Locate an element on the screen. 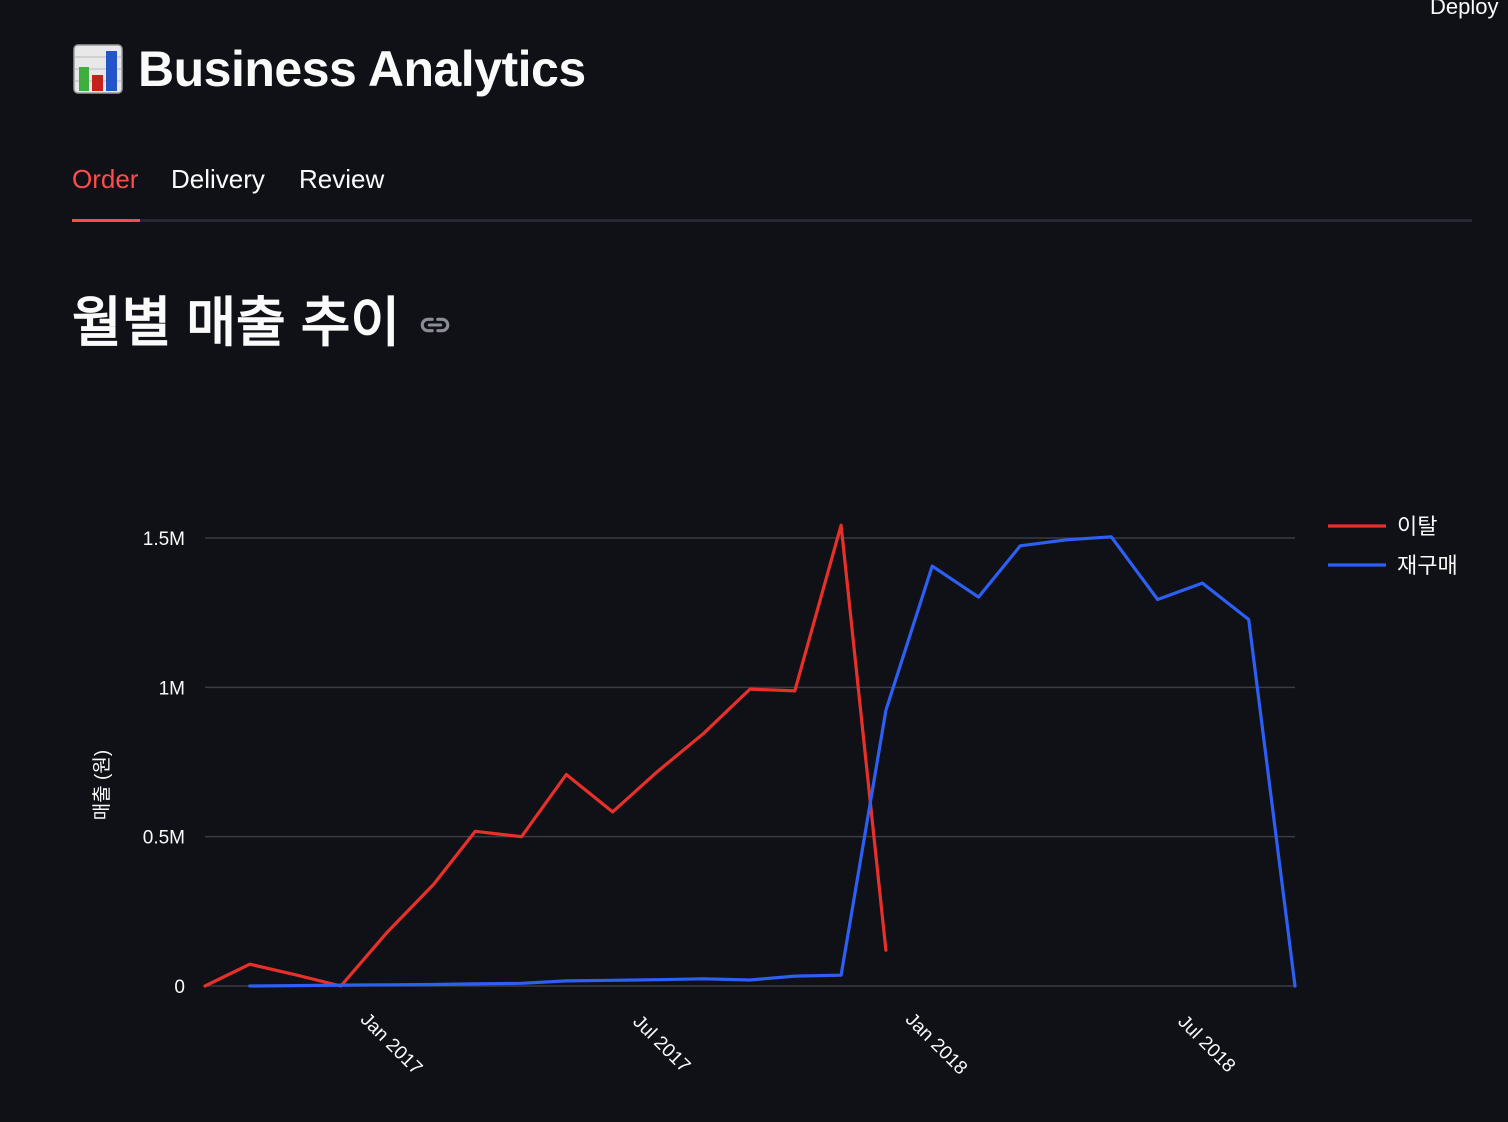 Image resolution: width=1508 pixels, height=1122 pixels. y-axis-ticks: 0 0.5M 1M 1.5M is located at coordinates (164, 763).